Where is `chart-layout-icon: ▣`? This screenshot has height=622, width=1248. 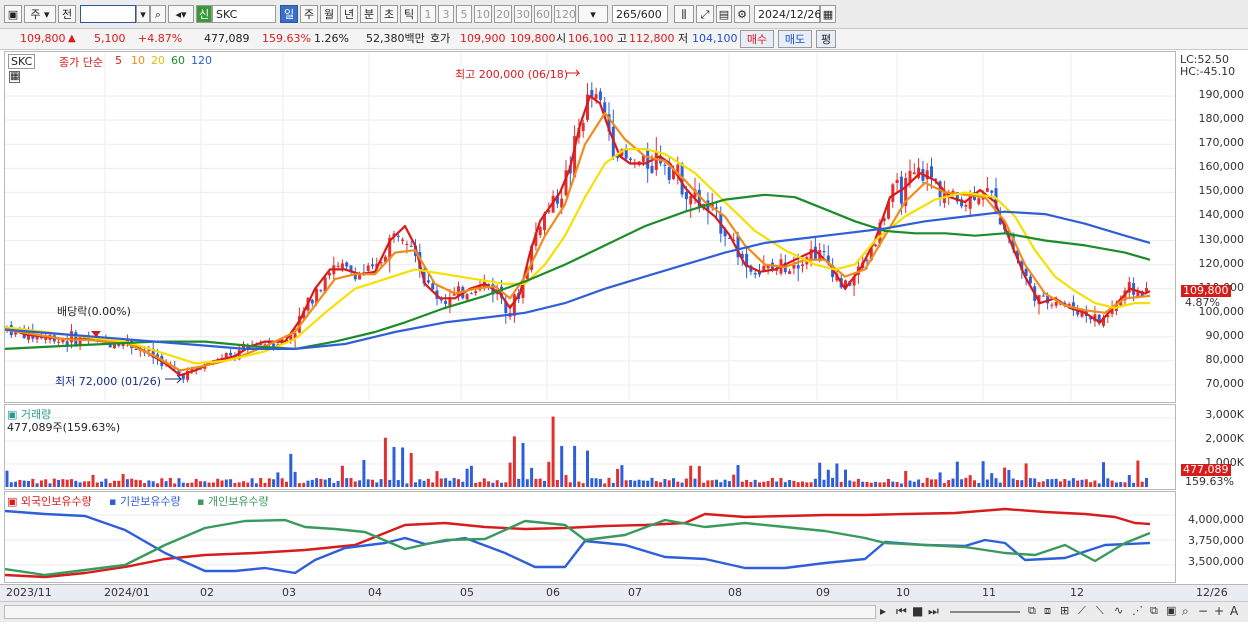 chart-layout-icon: ▣ is located at coordinates (13, 14).